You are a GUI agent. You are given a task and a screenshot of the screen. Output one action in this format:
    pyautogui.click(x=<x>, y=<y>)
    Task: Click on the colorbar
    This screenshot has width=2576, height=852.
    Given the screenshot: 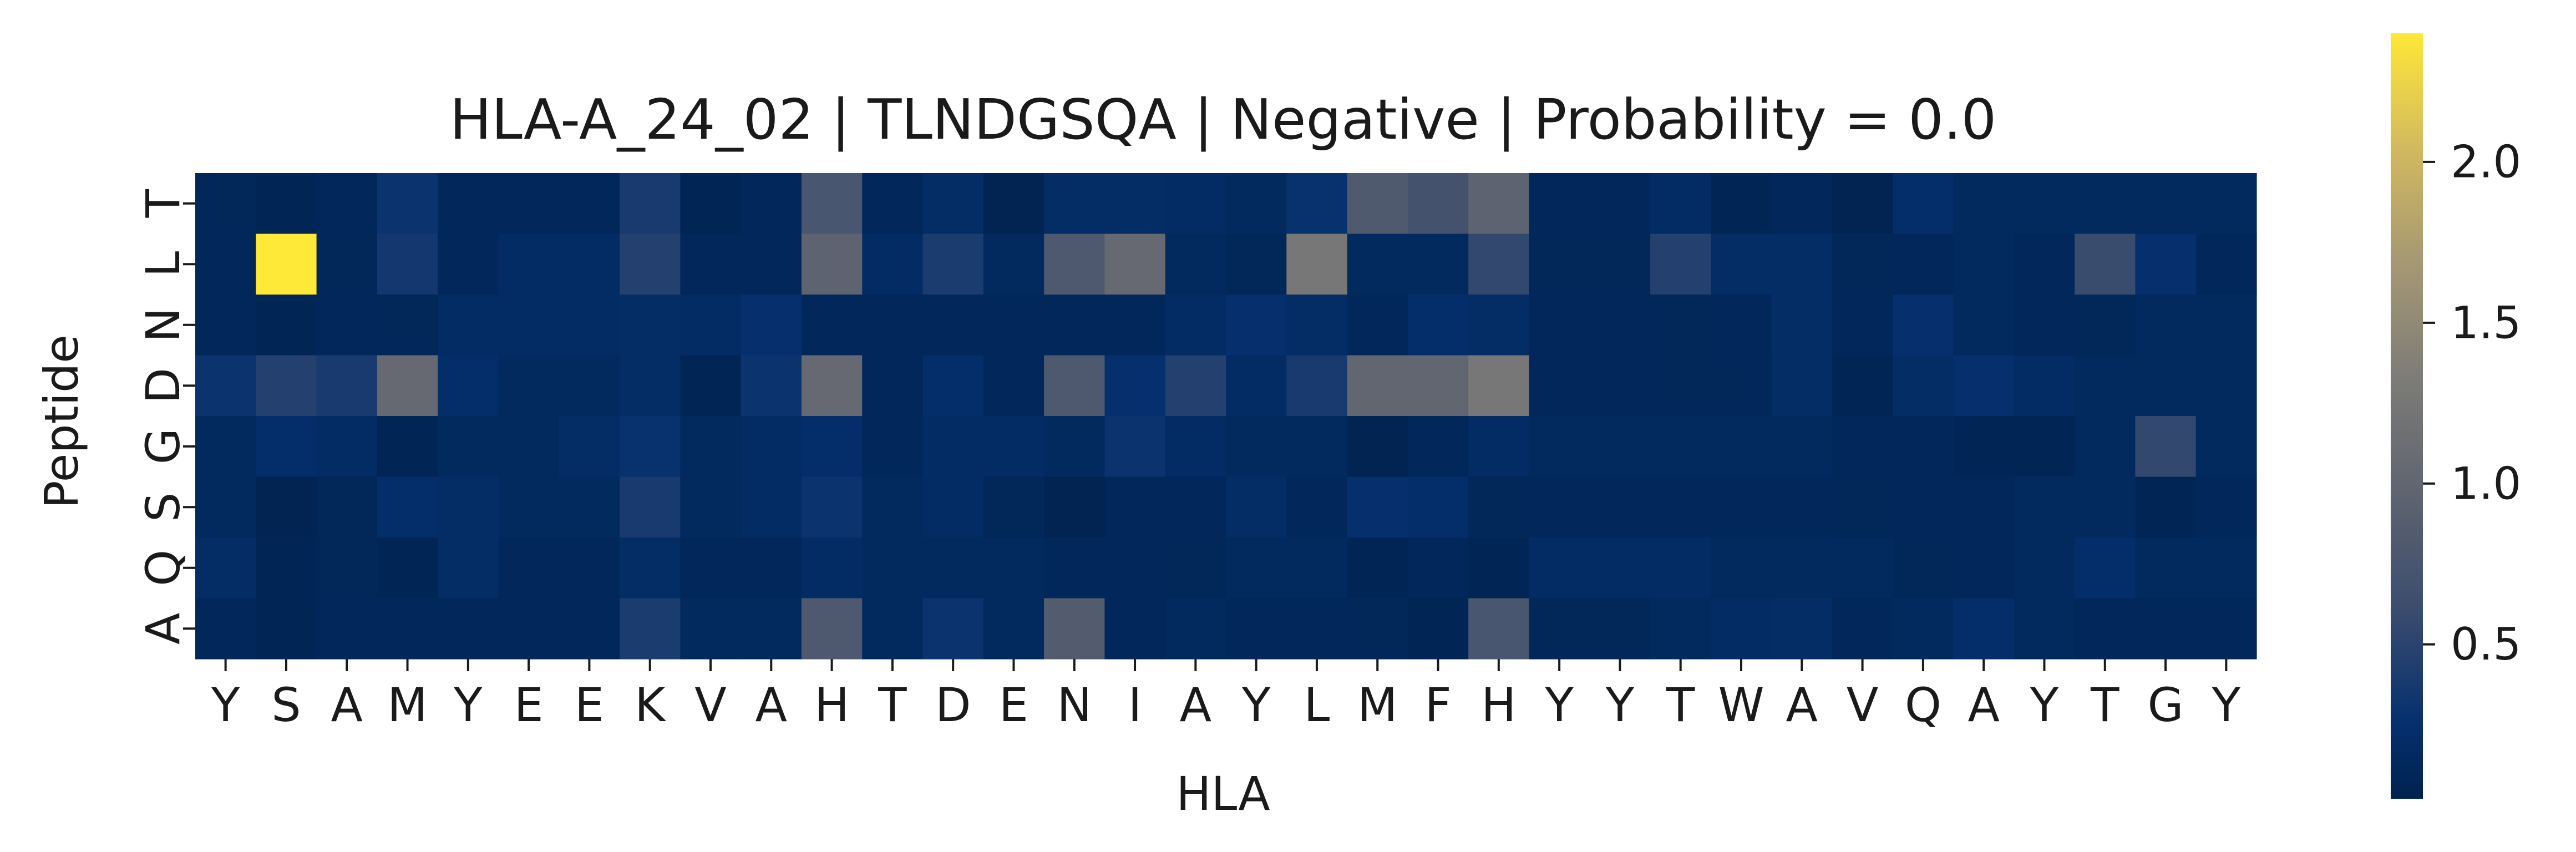 What is the action you would take?
    pyautogui.click(x=2407, y=416)
    